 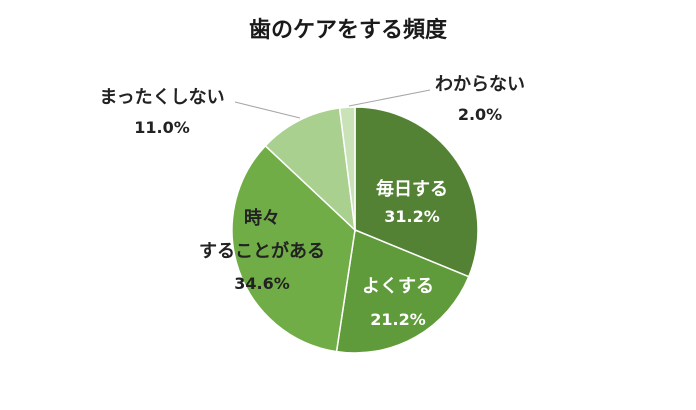 I want to click on slice-value-mainichi: 31.2%, so click(x=412, y=216).